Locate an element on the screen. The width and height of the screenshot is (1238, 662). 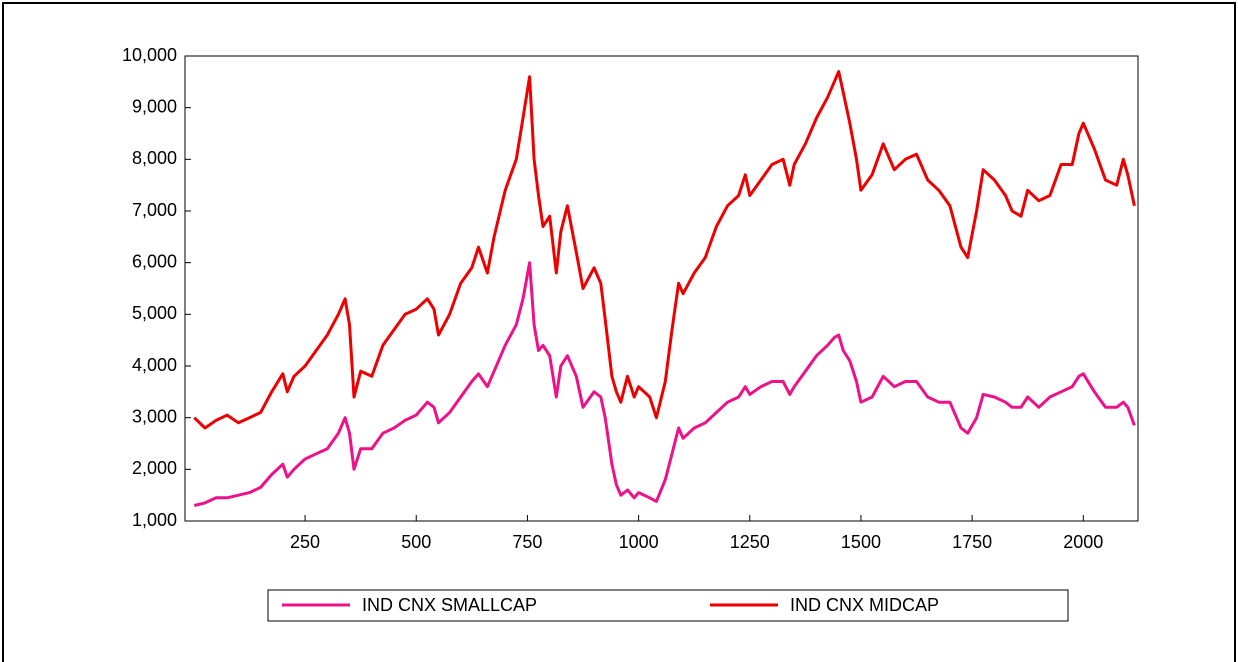
x-tick-label: 1250 is located at coordinates (750, 542).